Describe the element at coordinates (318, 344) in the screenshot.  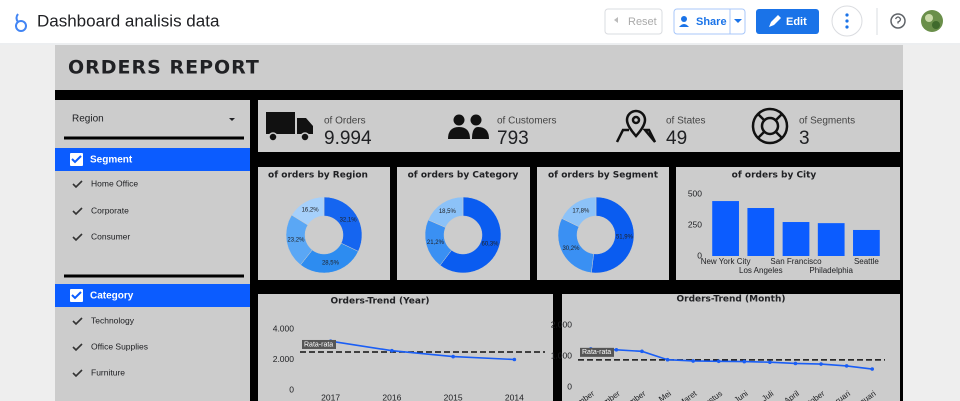
I see `reference-label: Rata-rata` at that location.